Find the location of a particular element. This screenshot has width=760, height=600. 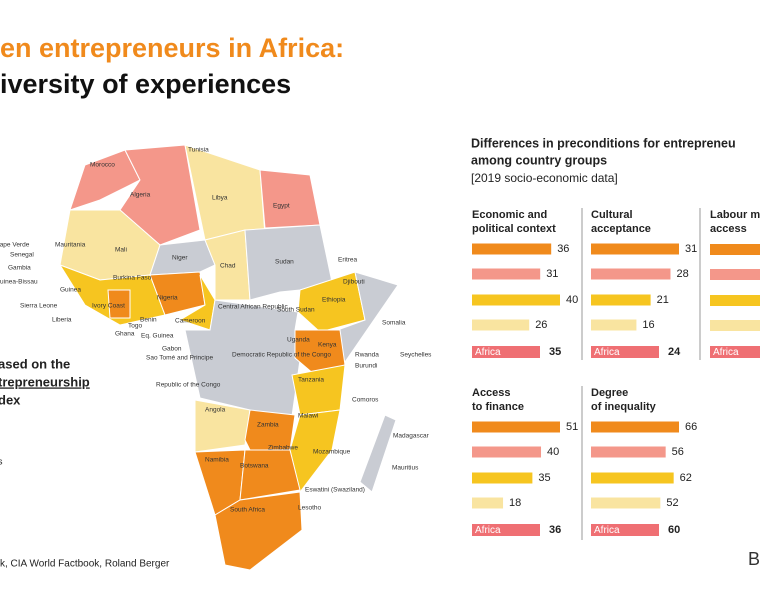

panel-title: among country groups is located at coordinates (539, 160).